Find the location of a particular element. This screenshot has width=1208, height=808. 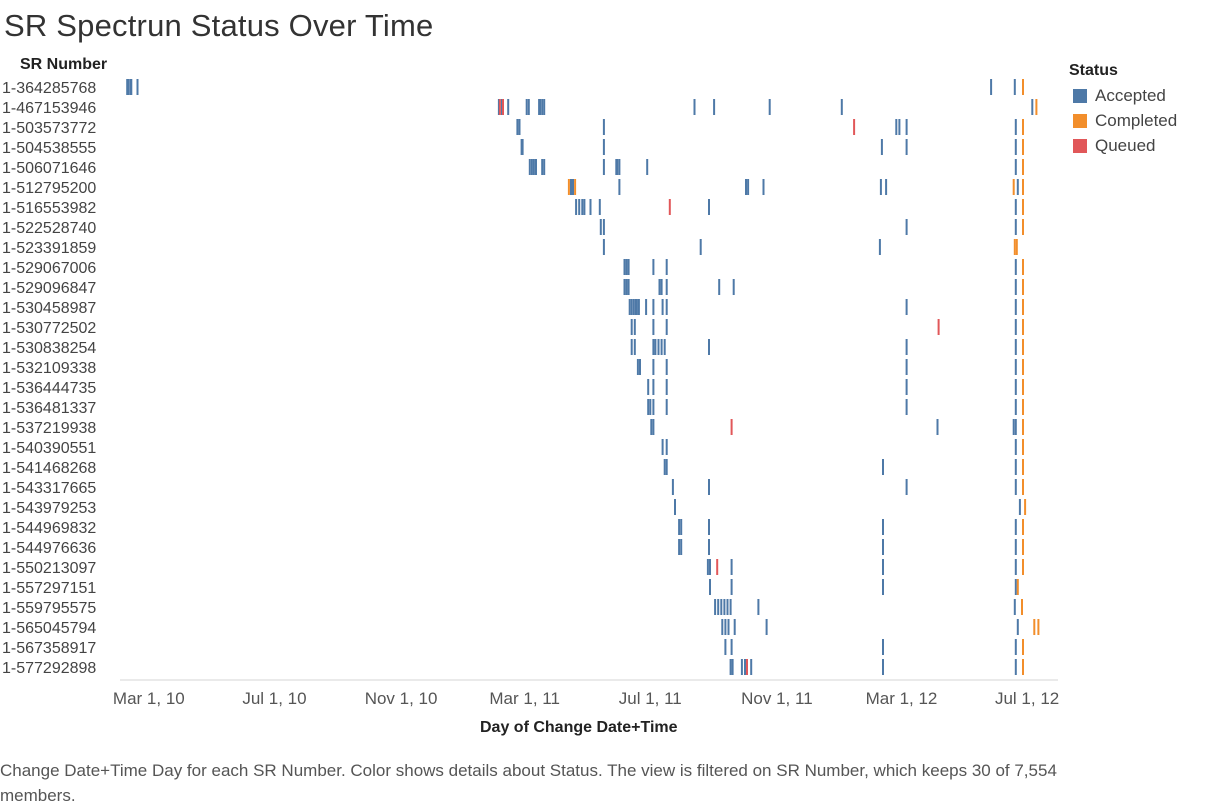

row-label: 1-565045794 is located at coordinates (49, 628).